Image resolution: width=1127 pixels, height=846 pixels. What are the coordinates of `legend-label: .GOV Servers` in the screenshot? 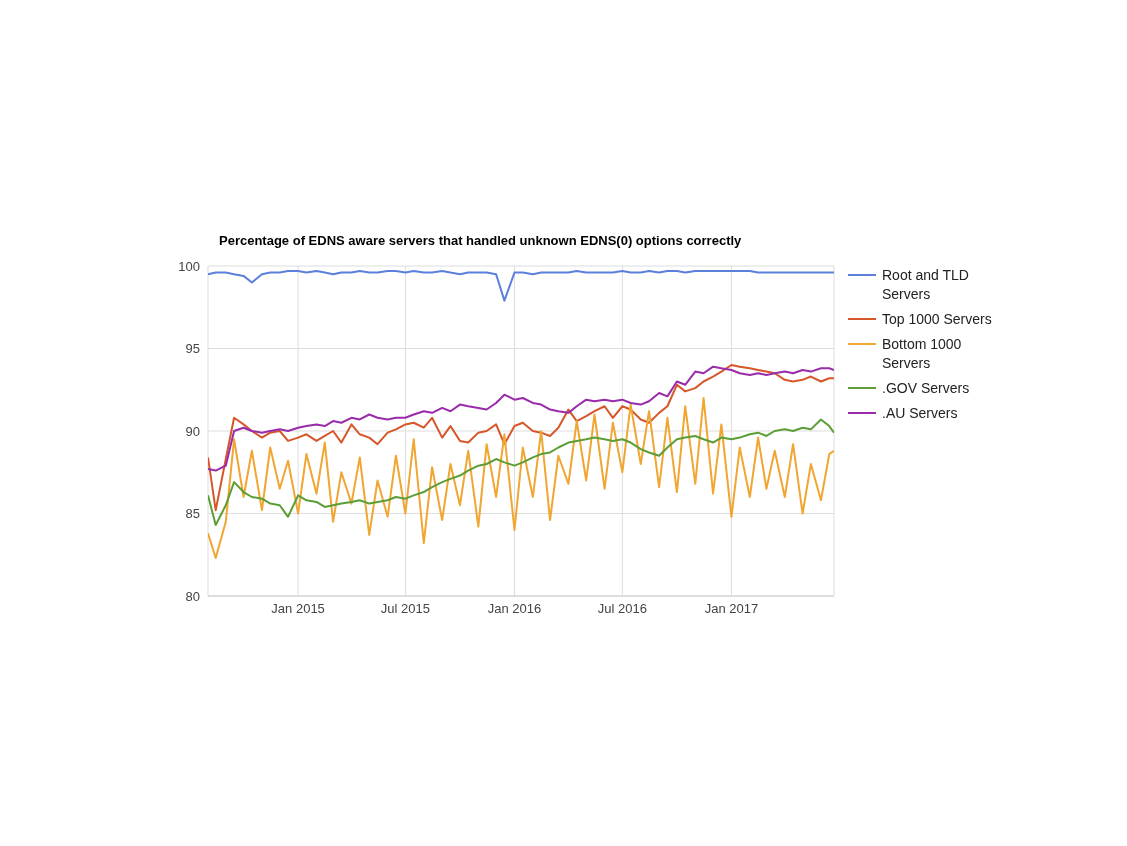 It's located at (926, 388).